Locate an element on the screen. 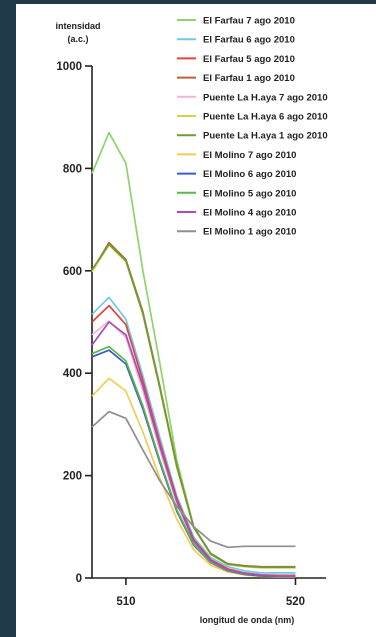  y-axis-label-line1: intensidad is located at coordinates (77, 26).